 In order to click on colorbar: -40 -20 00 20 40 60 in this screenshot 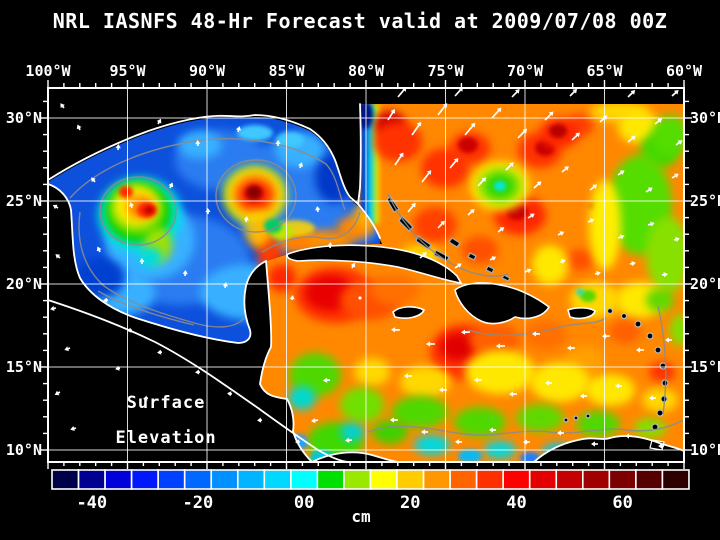, I will do `click(370, 491)`.